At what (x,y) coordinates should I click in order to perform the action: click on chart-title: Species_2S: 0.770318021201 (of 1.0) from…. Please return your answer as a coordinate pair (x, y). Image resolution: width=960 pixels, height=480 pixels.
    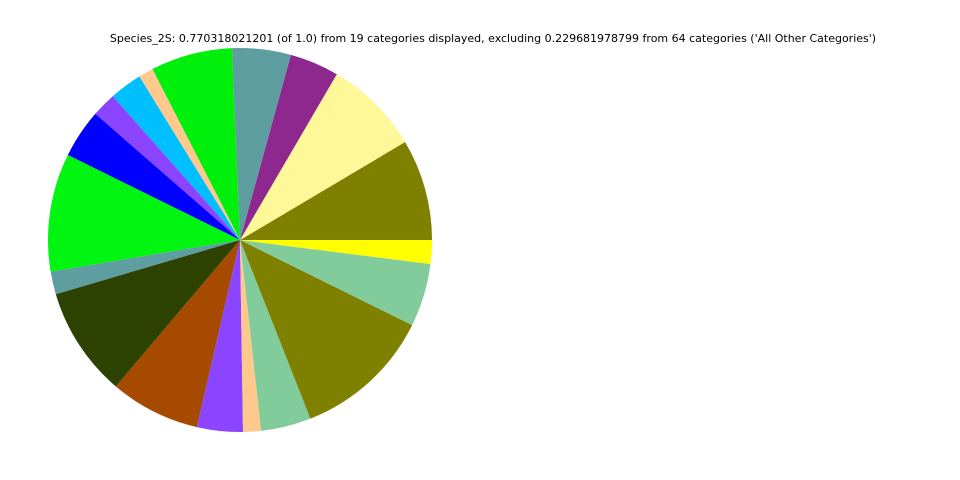
    Looking at the image, I should click on (493, 38).